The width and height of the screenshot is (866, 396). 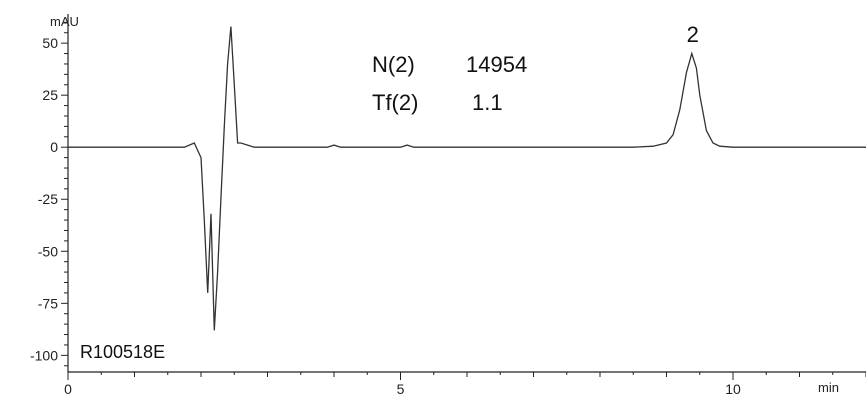 What do you see at coordinates (54, 147) in the screenshot?
I see `y-tick-label: 0` at bounding box center [54, 147].